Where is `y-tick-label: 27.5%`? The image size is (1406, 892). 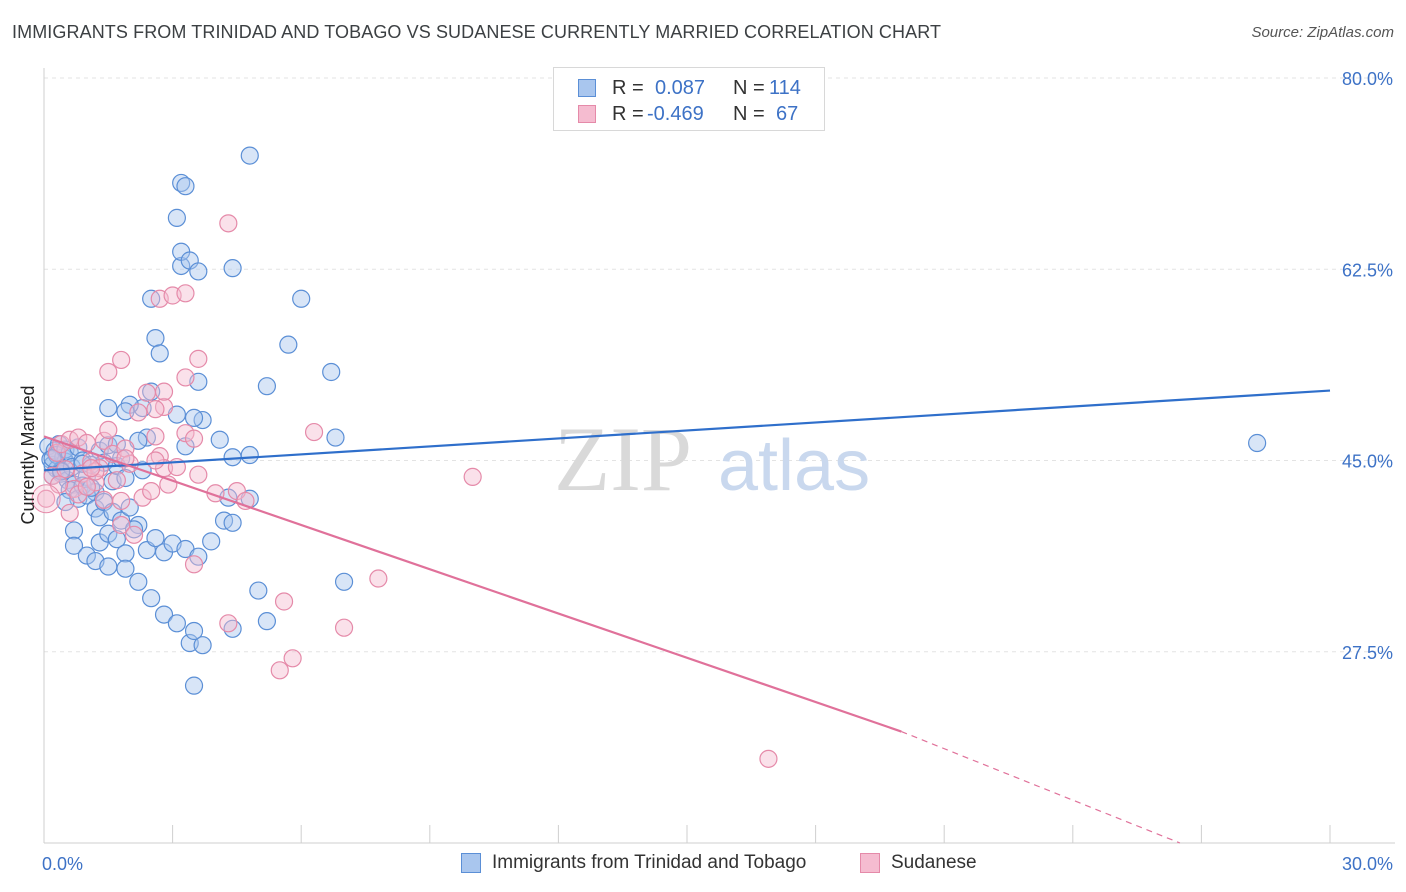
y-tick-label: 27.5% is located at coordinates (1367, 653).